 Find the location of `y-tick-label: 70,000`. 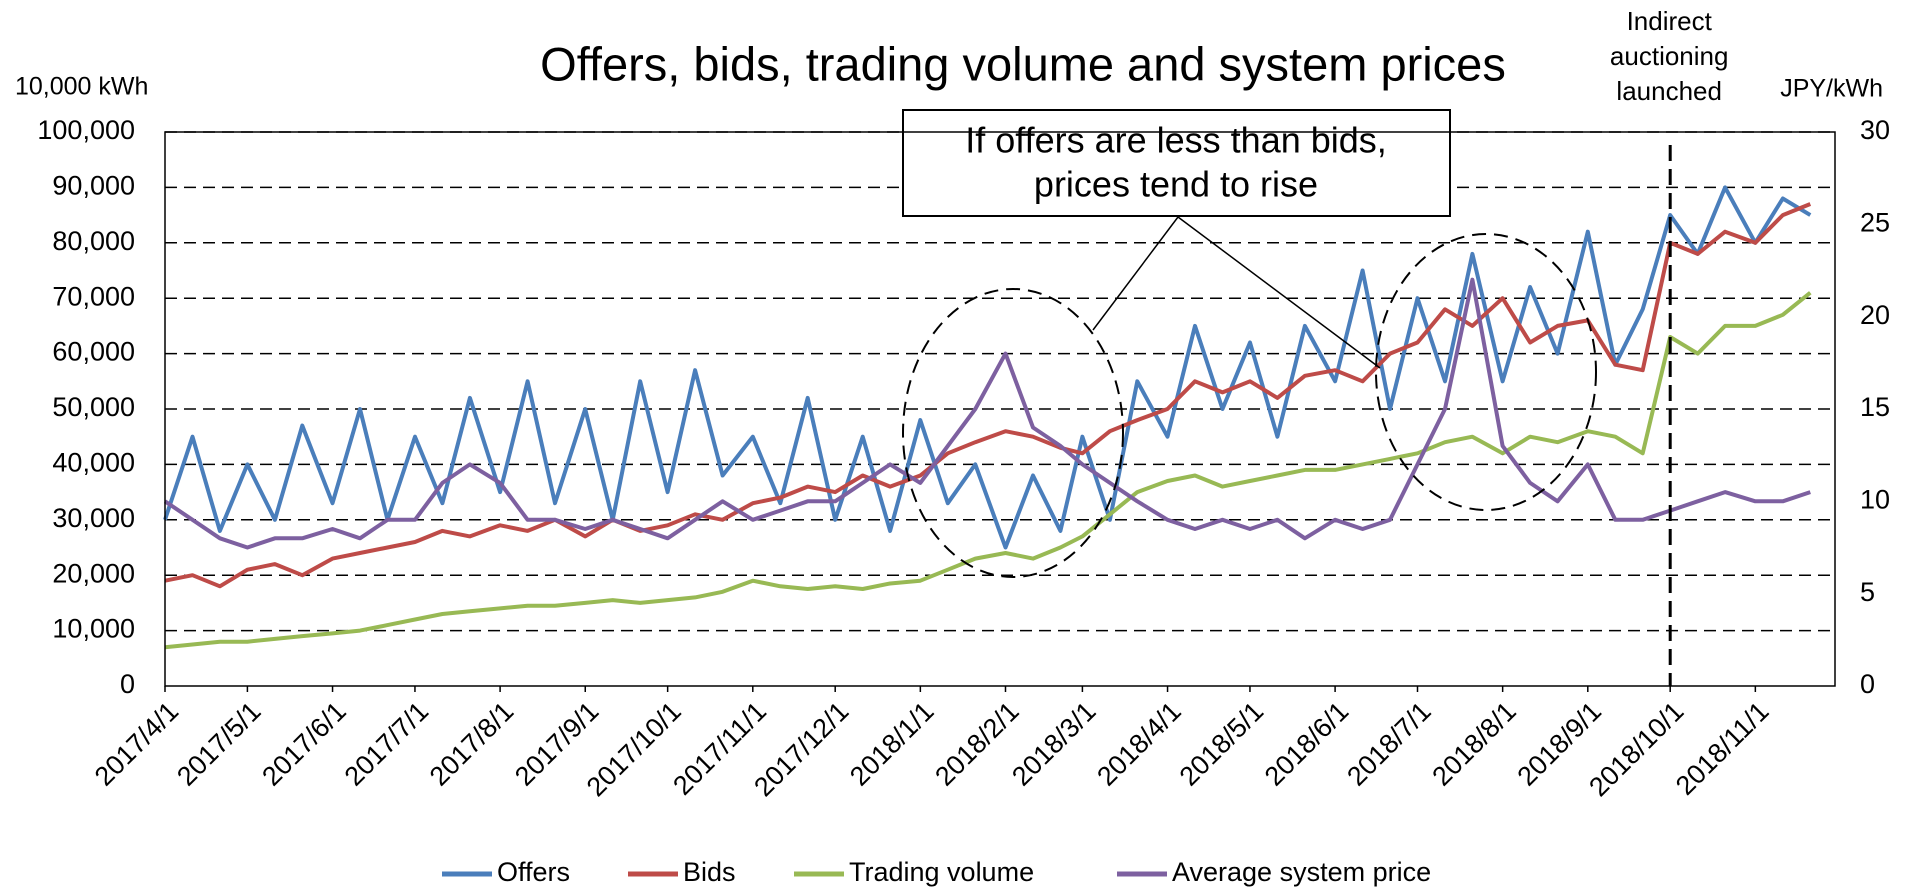

y-tick-label: 70,000 is located at coordinates (93, 296).